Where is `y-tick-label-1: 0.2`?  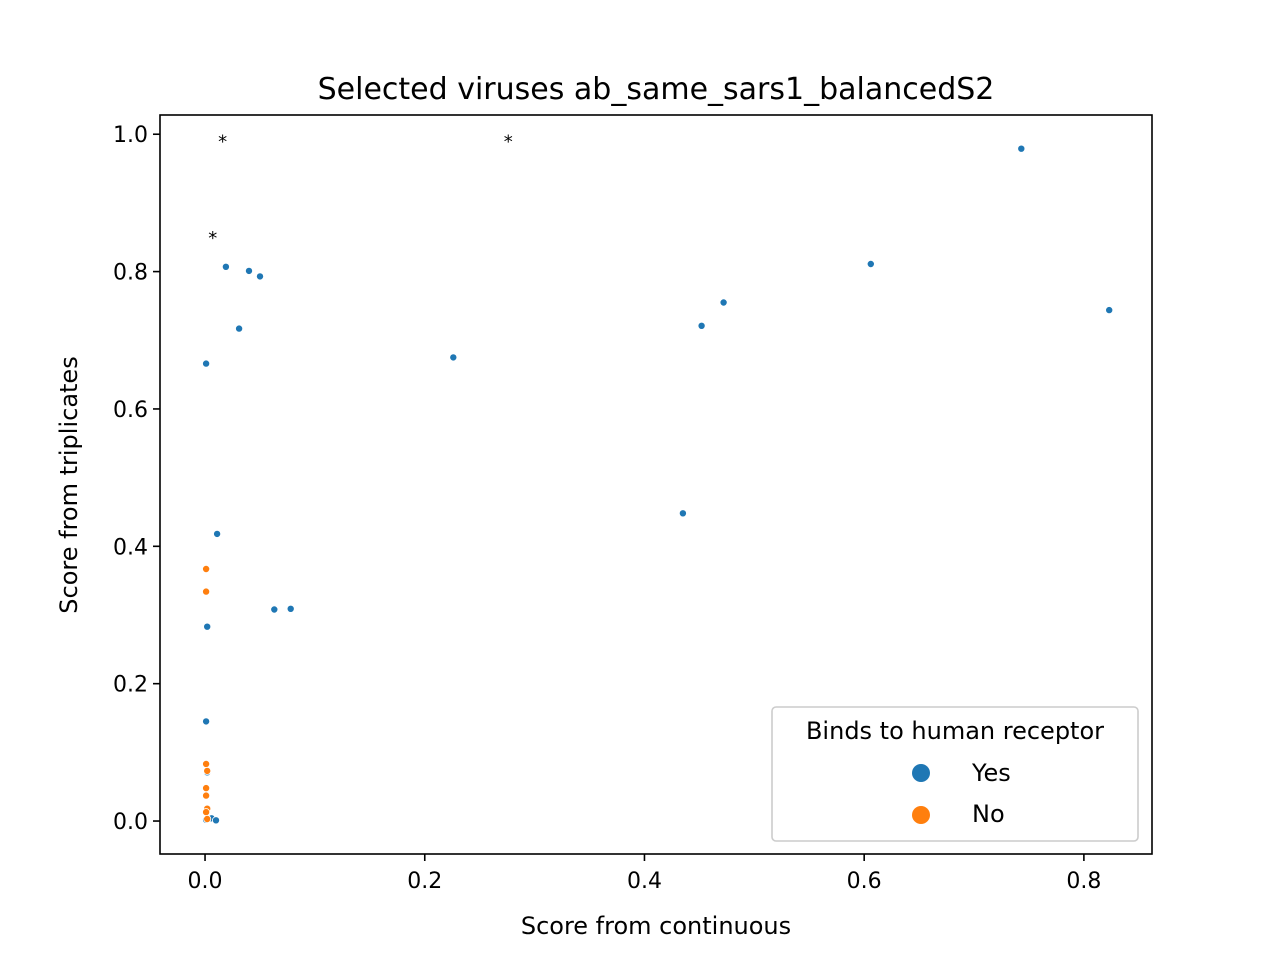 y-tick-label-1: 0.2 is located at coordinates (130, 685).